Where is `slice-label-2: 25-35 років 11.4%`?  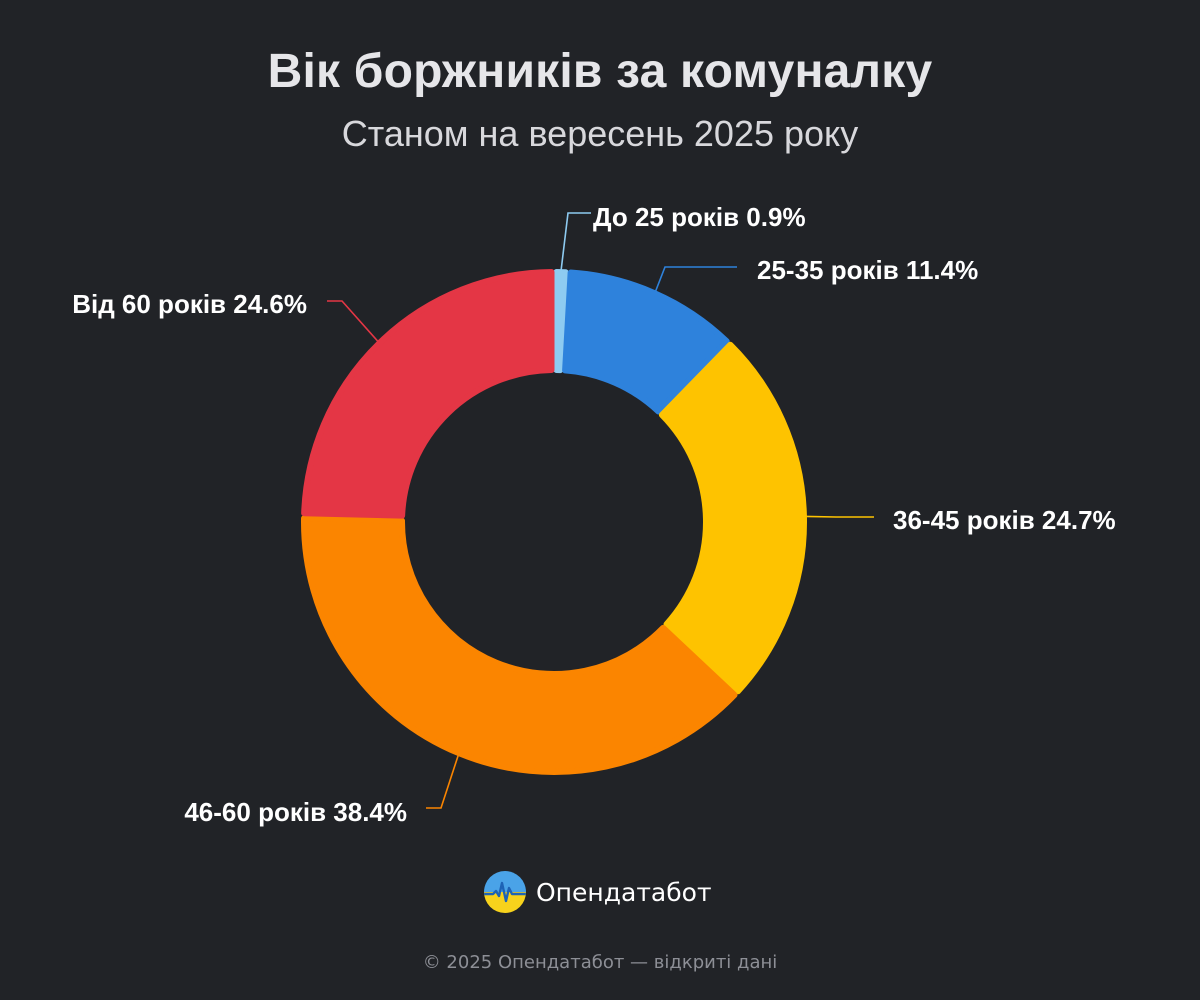 slice-label-2: 25-35 років 11.4% is located at coordinates (867, 270).